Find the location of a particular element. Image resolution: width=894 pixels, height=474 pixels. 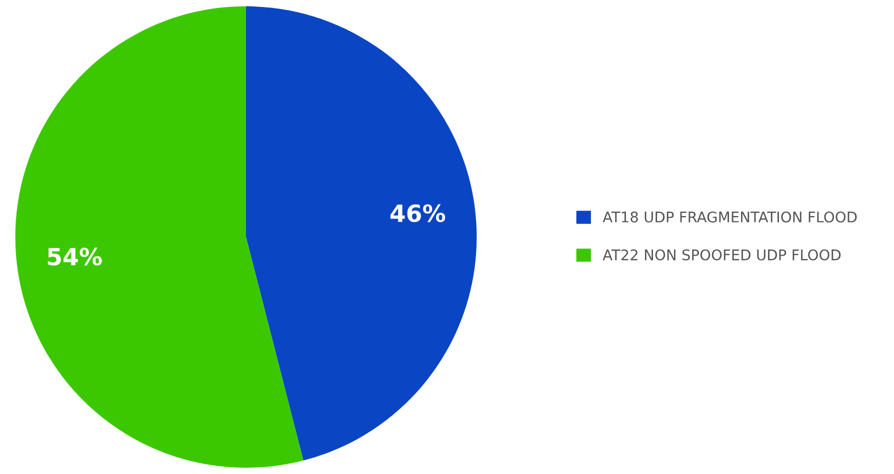

legend-label: AT18 UDP FRAGMENTATION FLOOD is located at coordinates (729, 217).